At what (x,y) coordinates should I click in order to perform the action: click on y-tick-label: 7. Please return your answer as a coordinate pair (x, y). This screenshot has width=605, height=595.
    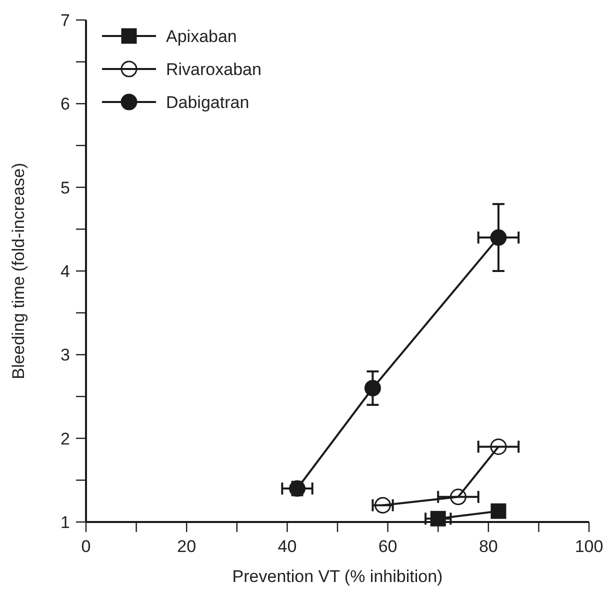
    Looking at the image, I should click on (65, 20).